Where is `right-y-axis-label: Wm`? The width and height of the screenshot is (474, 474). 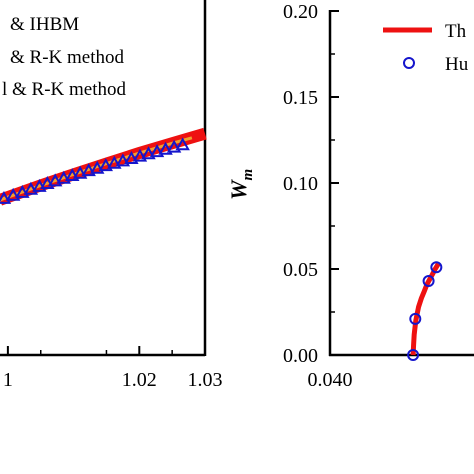
right-y-axis-label: Wm is located at coordinates (241, 184).